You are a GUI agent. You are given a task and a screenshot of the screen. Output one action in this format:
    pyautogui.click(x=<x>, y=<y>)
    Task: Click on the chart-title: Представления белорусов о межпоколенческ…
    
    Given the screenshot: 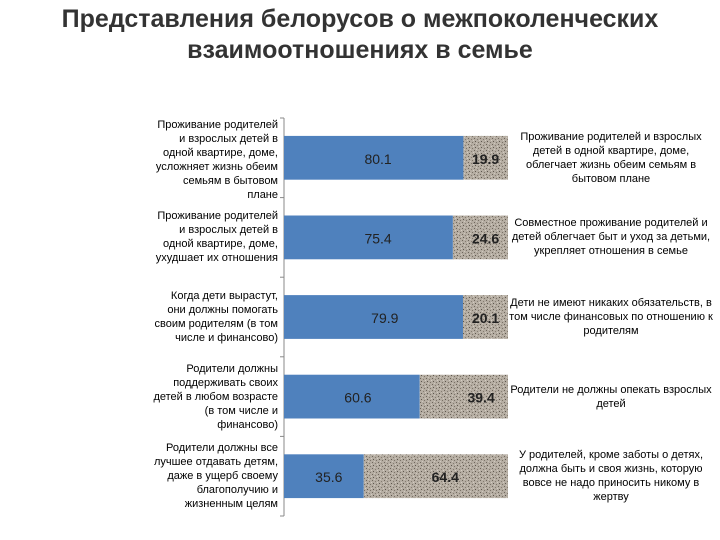 What is the action you would take?
    pyautogui.click(x=360, y=34)
    